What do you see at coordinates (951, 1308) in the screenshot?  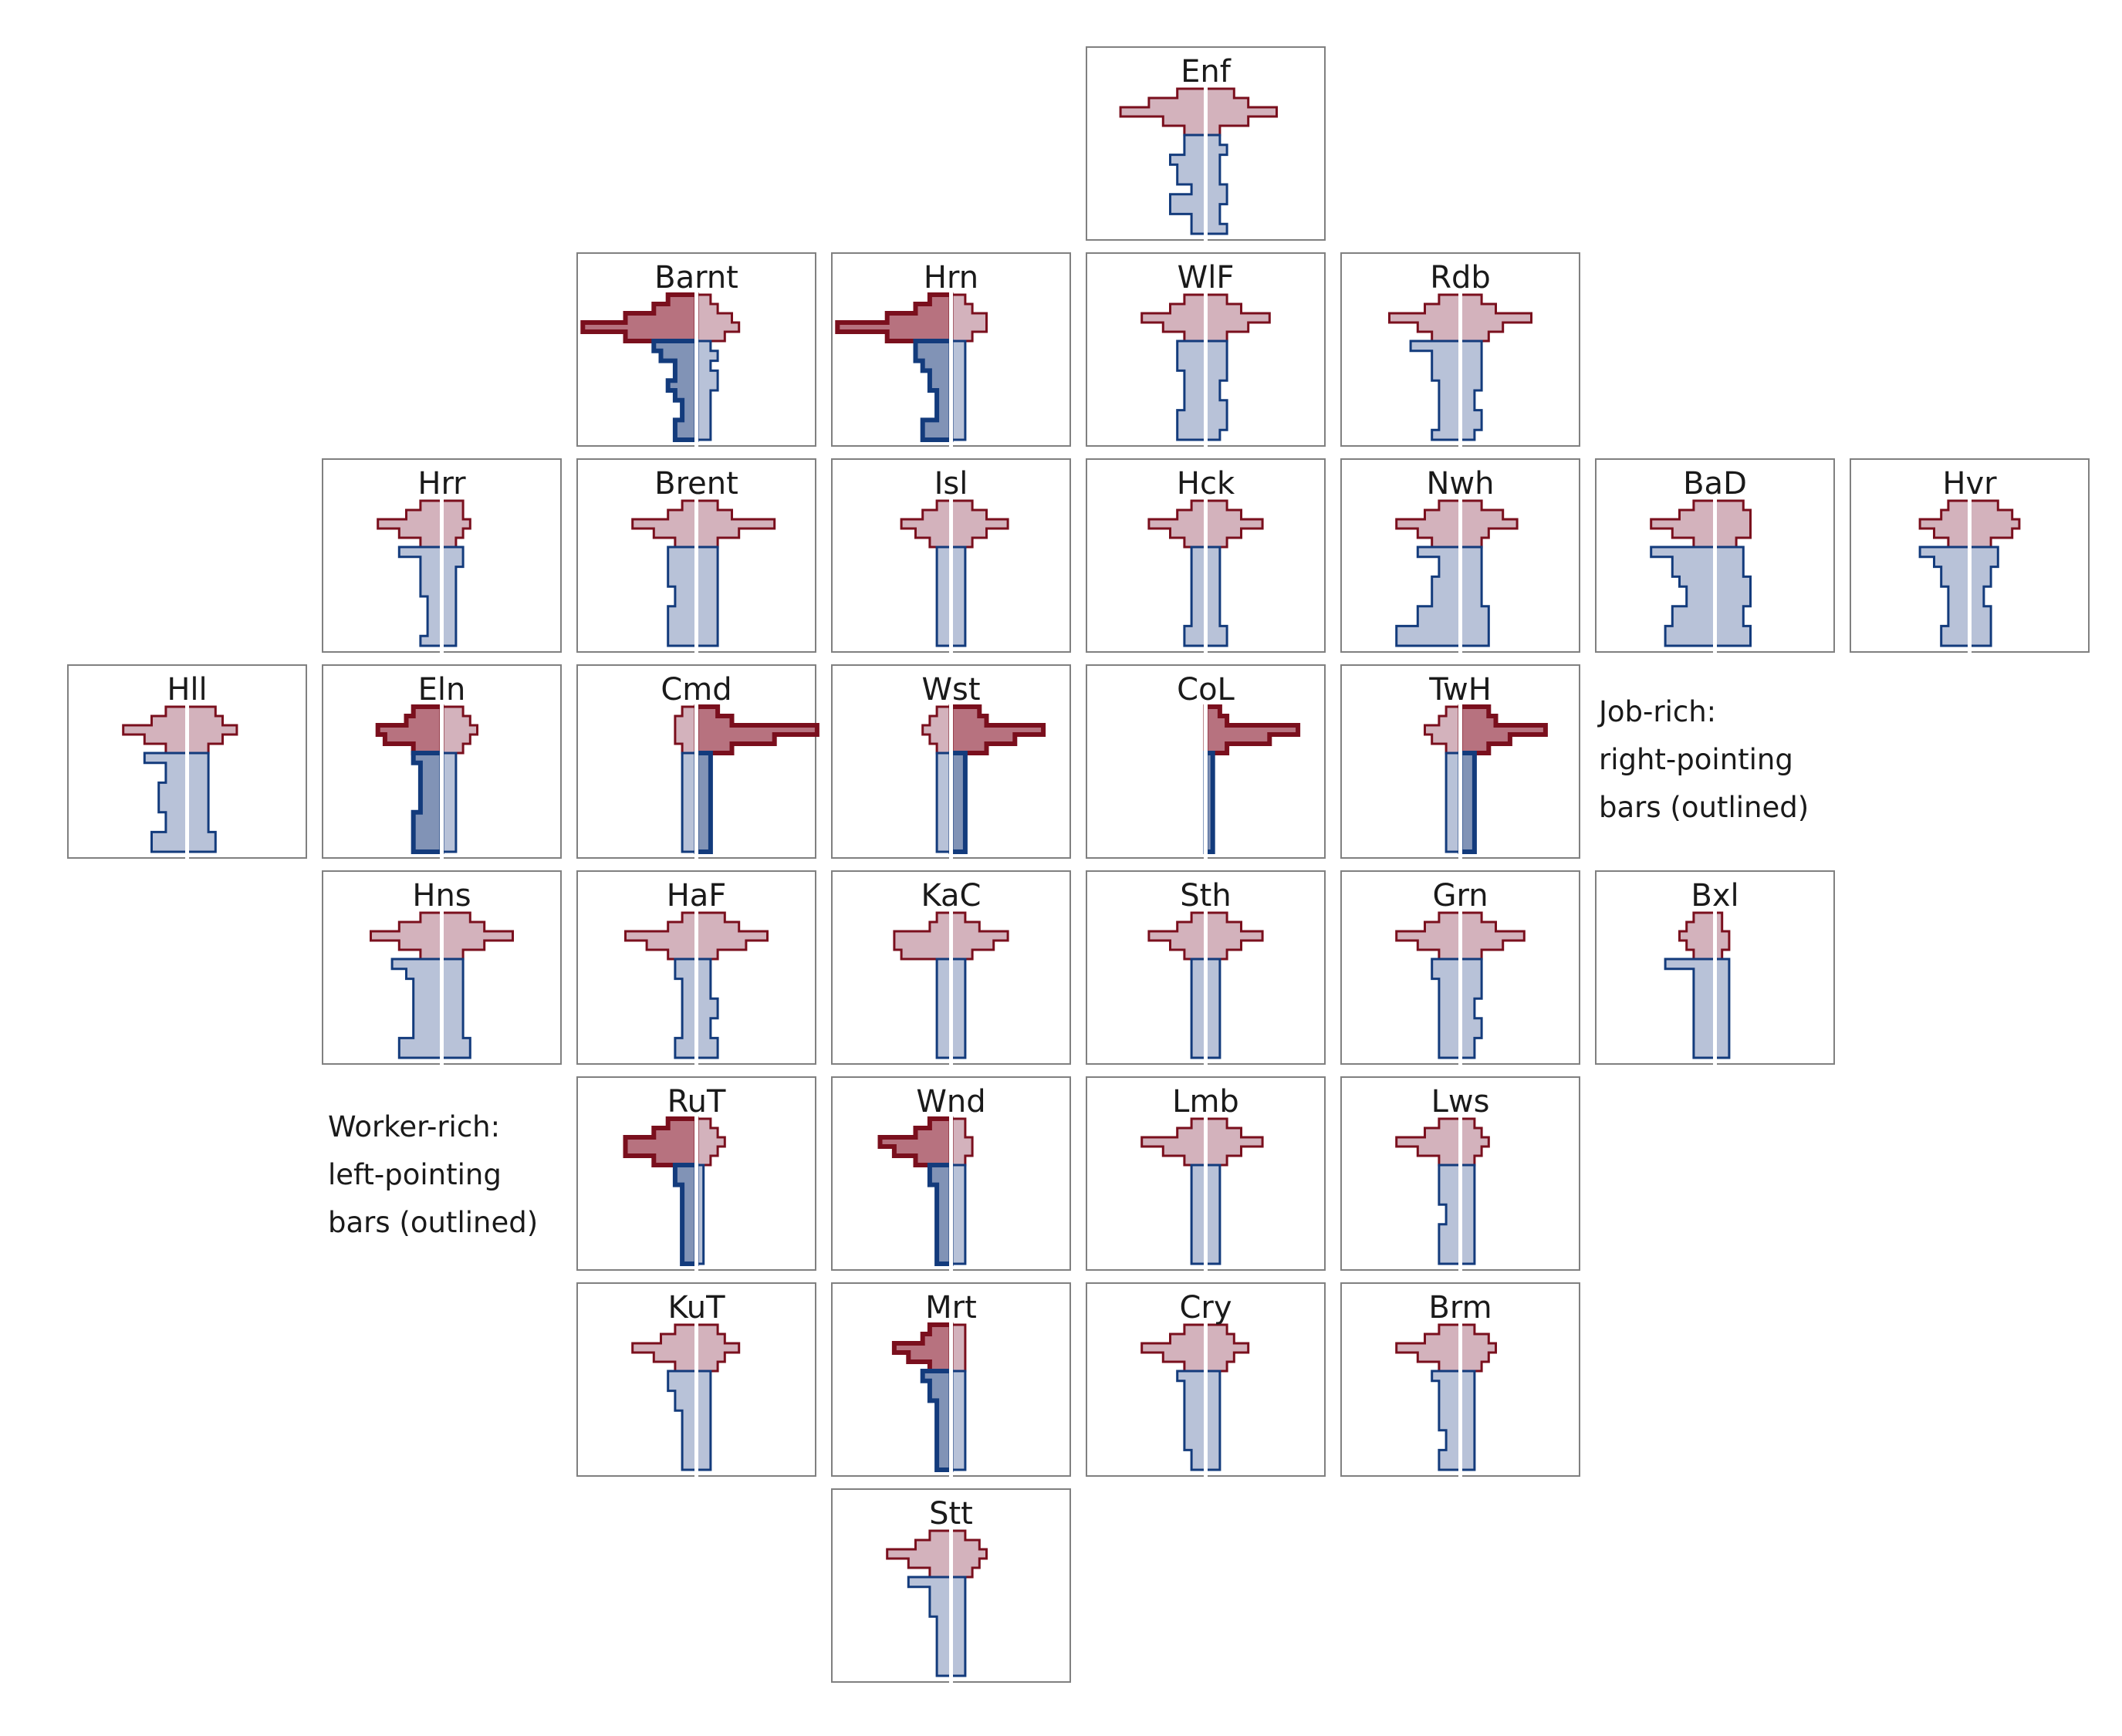 I see `tile-title: Mrt` at bounding box center [951, 1308].